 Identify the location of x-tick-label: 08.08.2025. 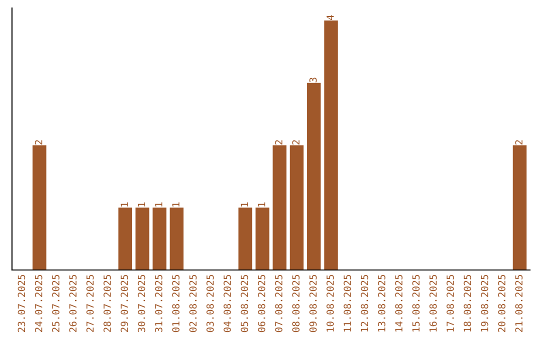
(296, 303).